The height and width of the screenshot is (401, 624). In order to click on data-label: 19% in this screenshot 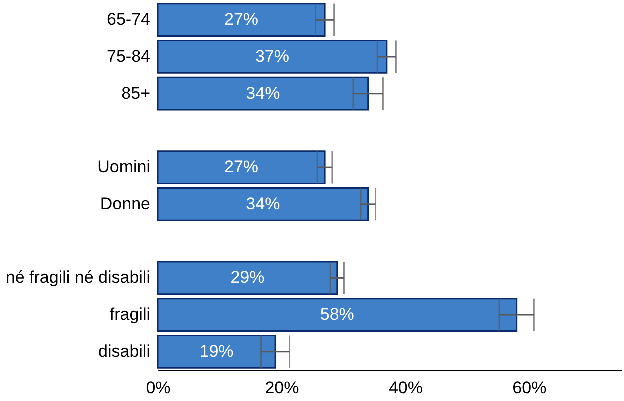, I will do `click(217, 351)`.